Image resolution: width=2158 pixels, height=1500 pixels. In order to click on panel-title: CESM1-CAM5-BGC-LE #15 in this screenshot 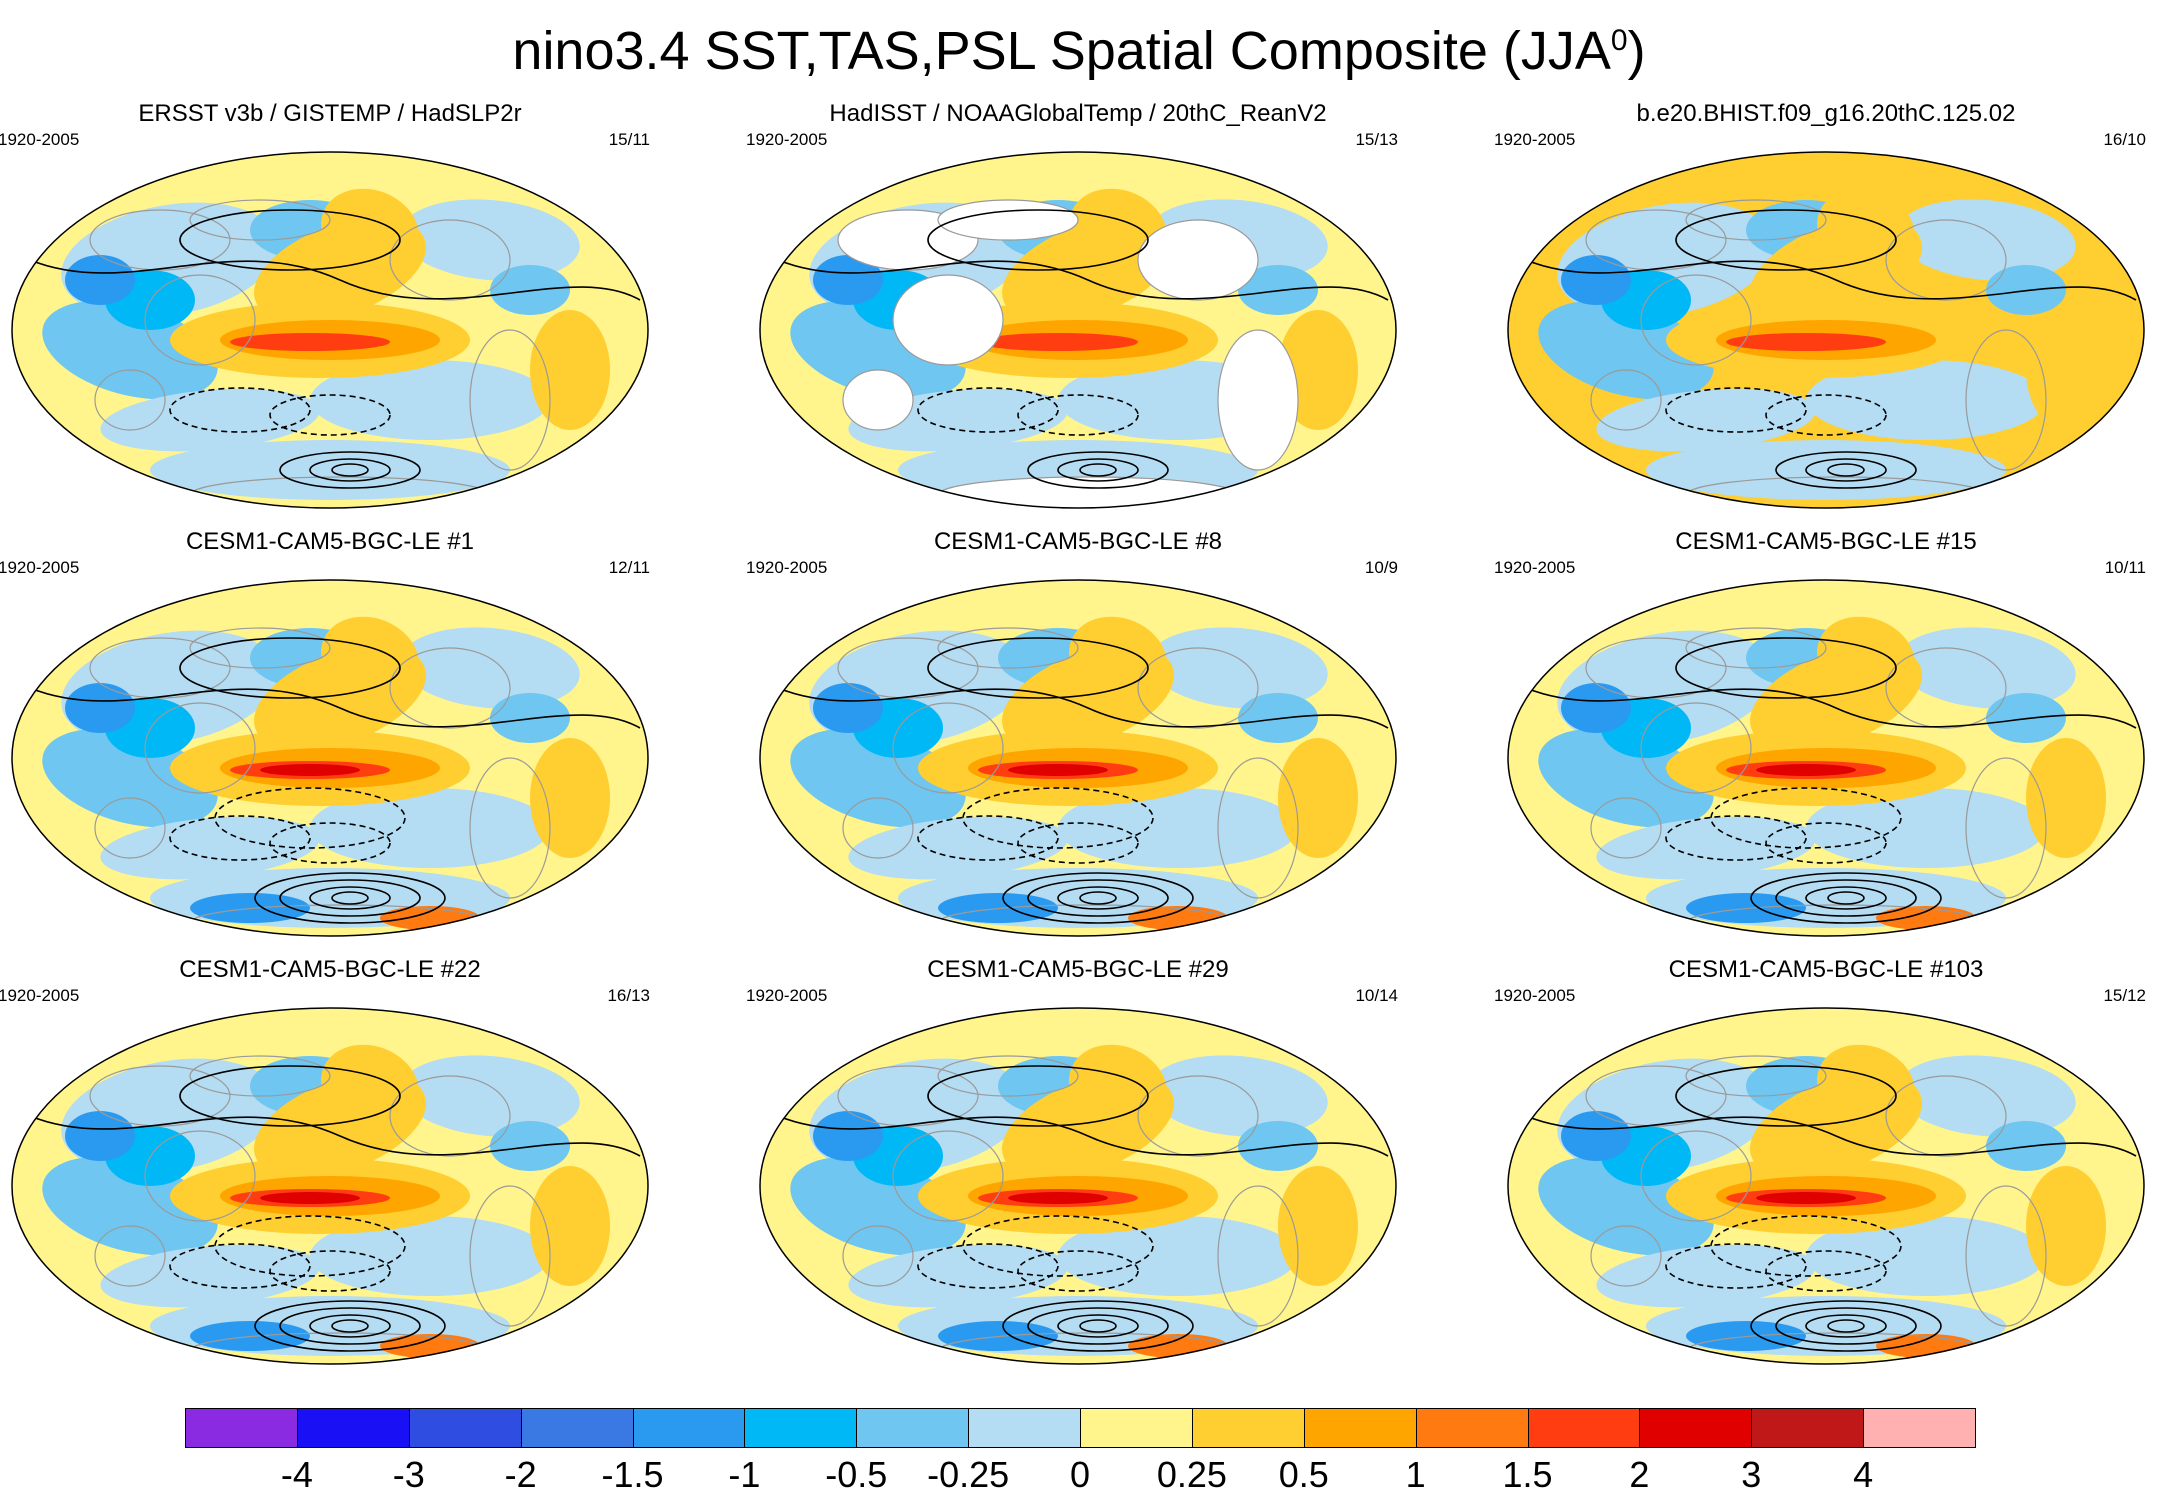, I will do `click(1826, 541)`.